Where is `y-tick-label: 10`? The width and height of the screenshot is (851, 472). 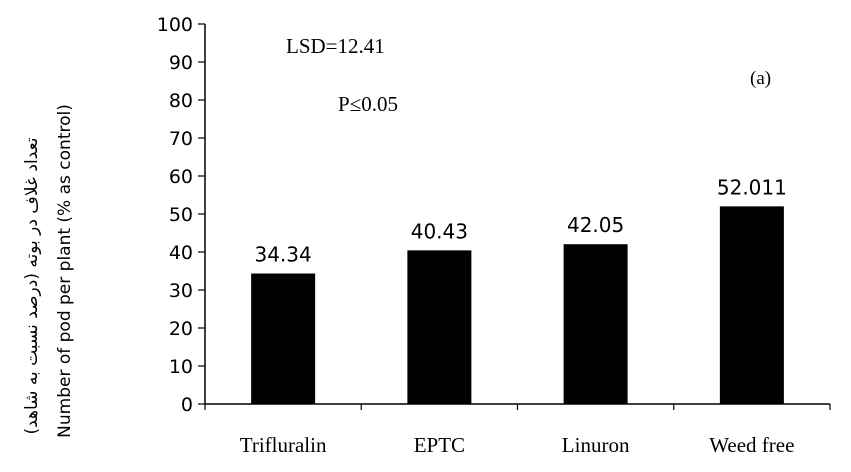 y-tick-label: 10 is located at coordinates (181, 367).